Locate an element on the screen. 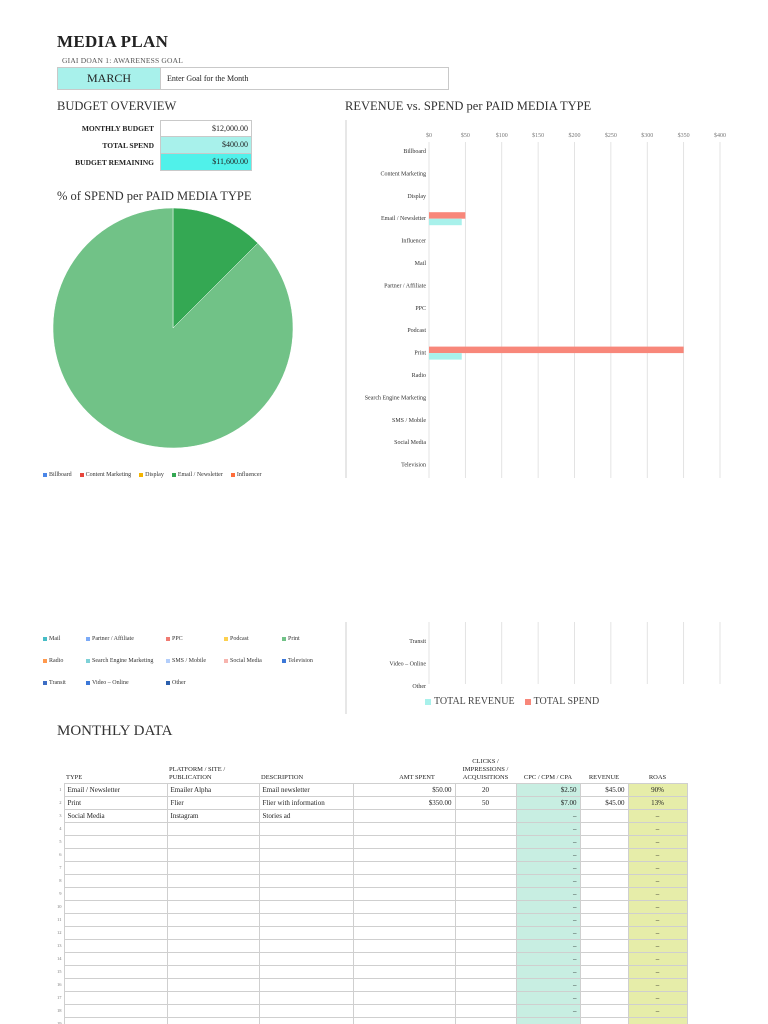 Image resolution: width=768 pixels, height=1024 pixels. cell-platform: Instagram is located at coordinates (213, 816).